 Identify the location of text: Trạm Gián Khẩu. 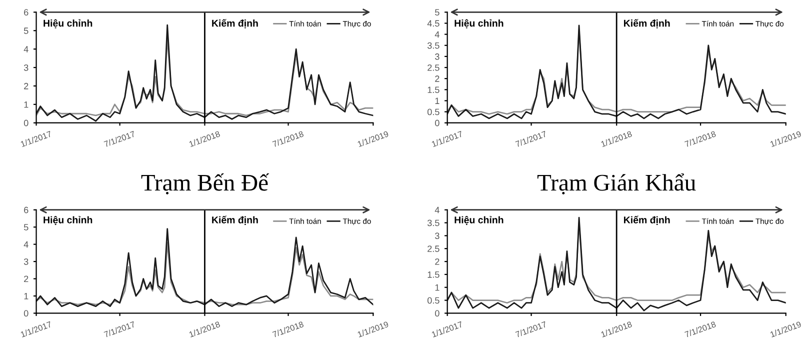
(616, 183).